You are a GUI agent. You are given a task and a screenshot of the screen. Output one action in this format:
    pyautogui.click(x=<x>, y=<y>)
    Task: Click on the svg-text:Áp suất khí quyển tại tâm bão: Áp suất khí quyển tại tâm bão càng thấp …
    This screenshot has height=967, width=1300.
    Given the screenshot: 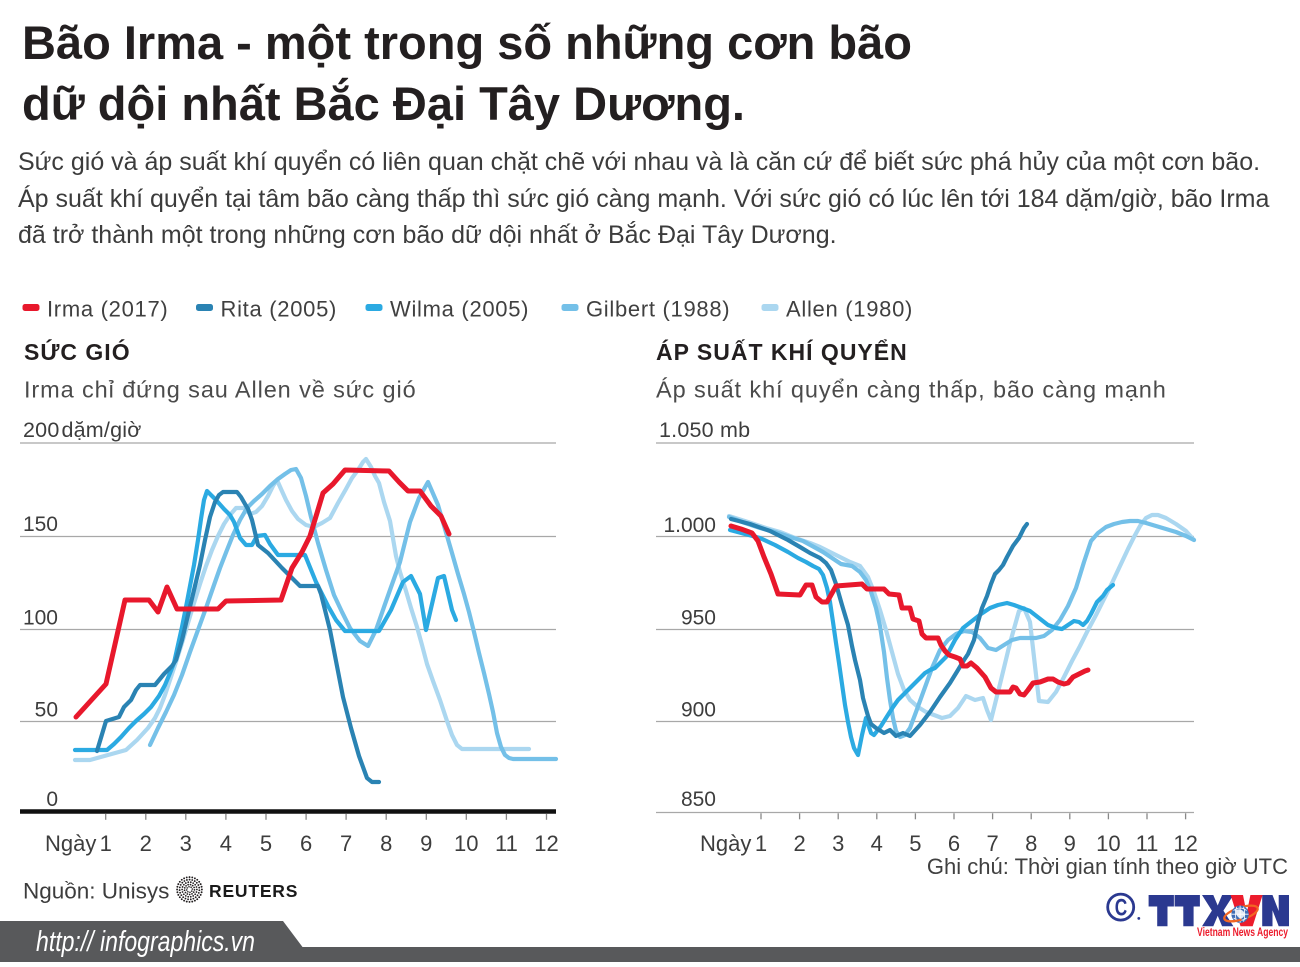 What is the action you would take?
    pyautogui.click(x=643, y=198)
    